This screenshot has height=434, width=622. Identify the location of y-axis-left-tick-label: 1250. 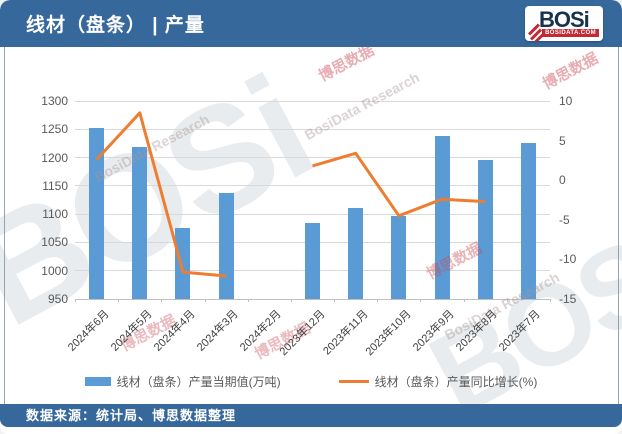
(54, 129).